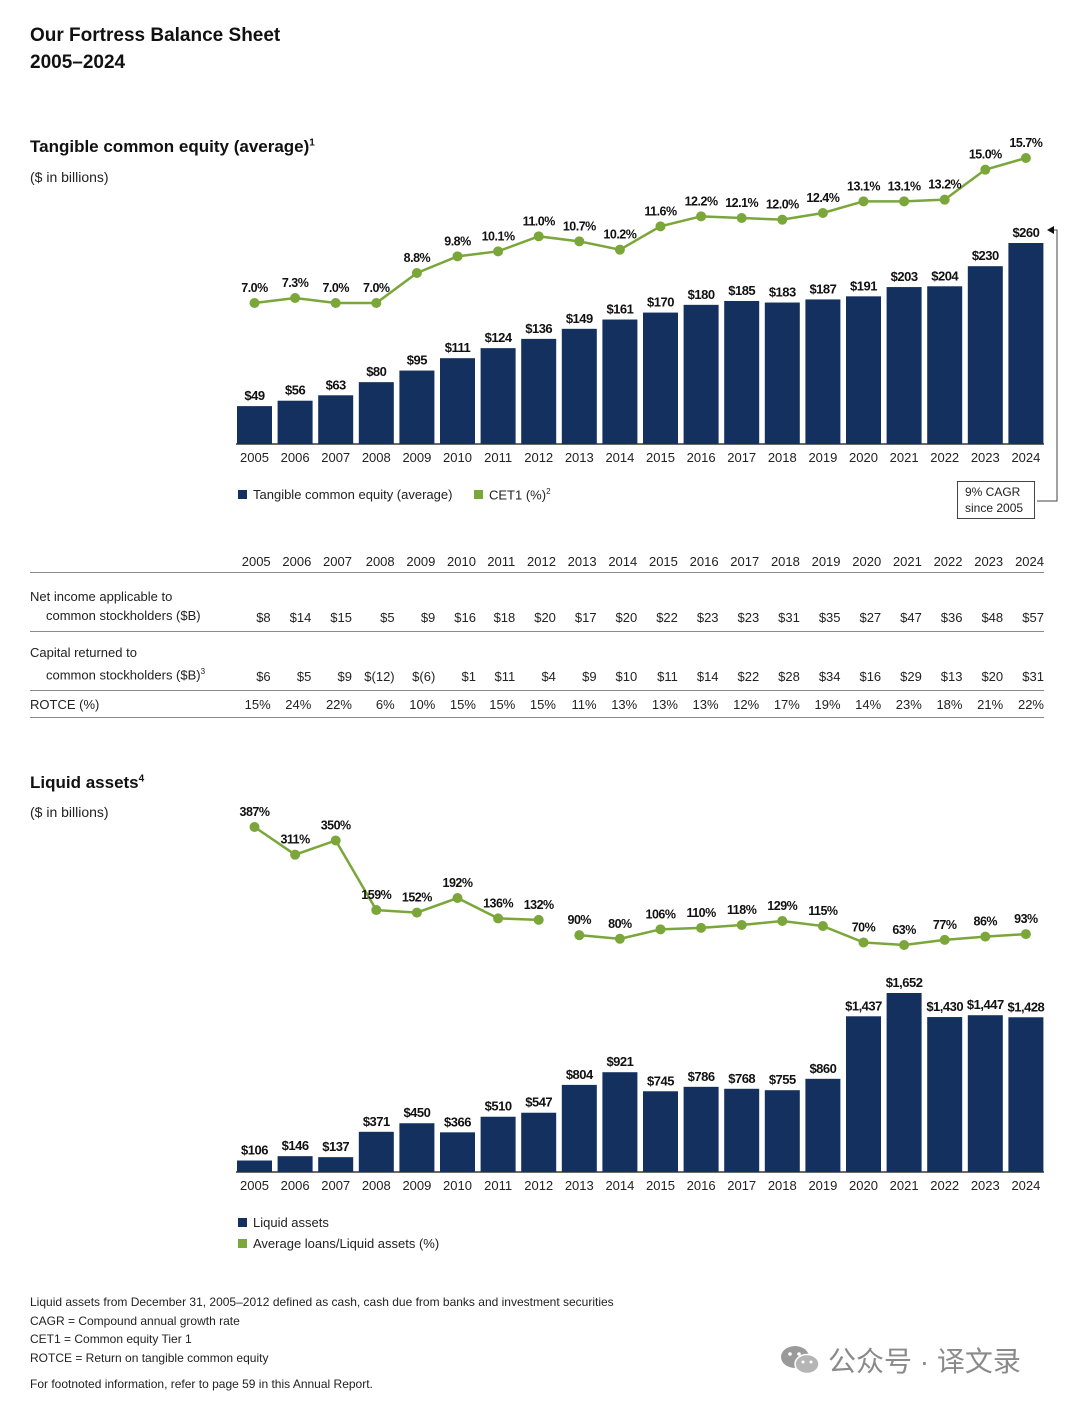 This screenshot has width=1080, height=1401. What do you see at coordinates (331, 661) in the screenshot?
I see `table-cell: $9` at bounding box center [331, 661].